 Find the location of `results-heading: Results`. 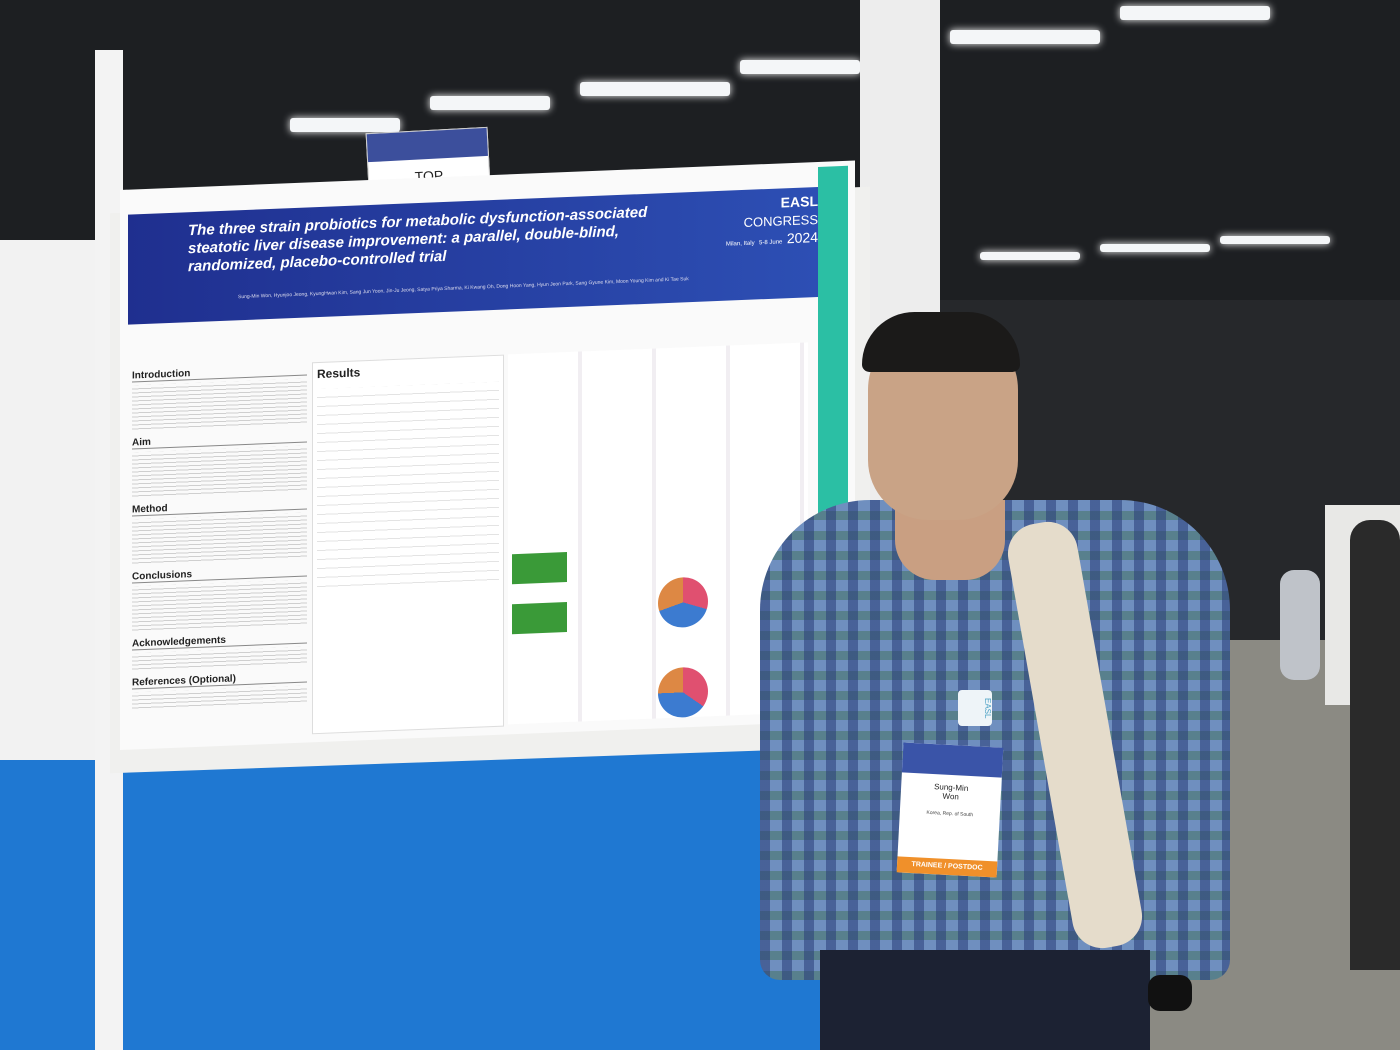

results-heading: Results is located at coordinates (339, 373).